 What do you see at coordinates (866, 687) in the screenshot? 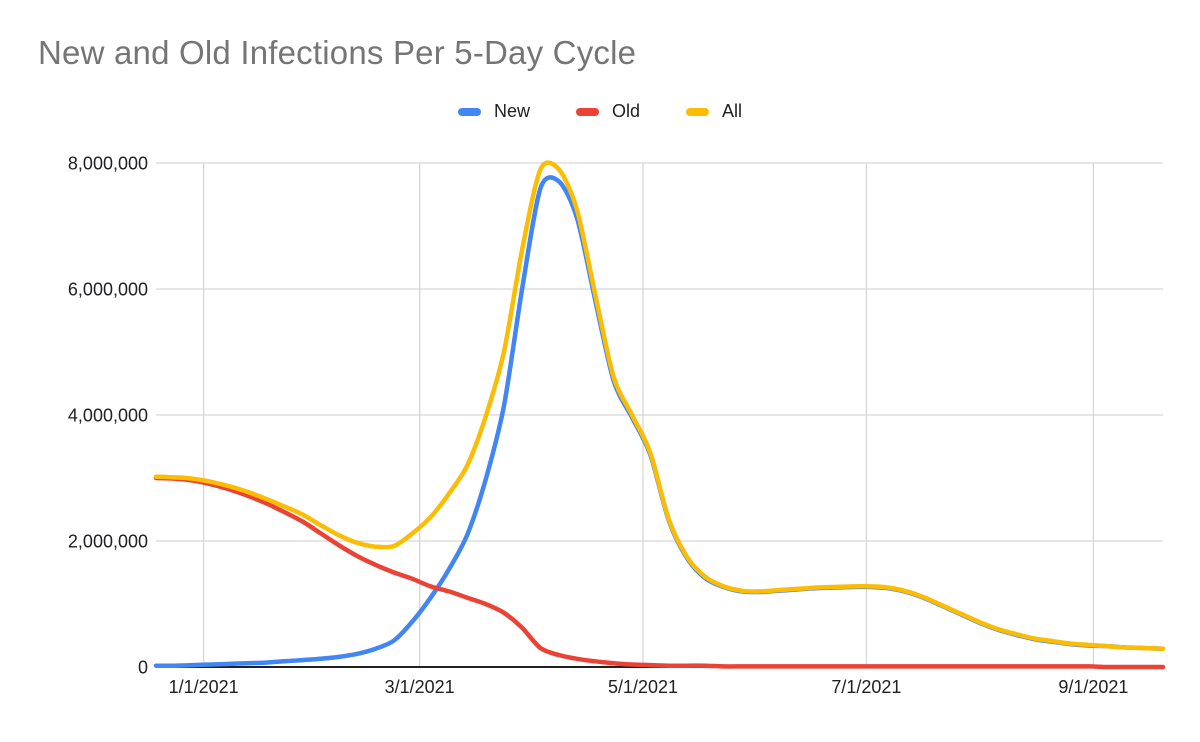
I see `x-tick-label: 7/1/2021` at bounding box center [866, 687].